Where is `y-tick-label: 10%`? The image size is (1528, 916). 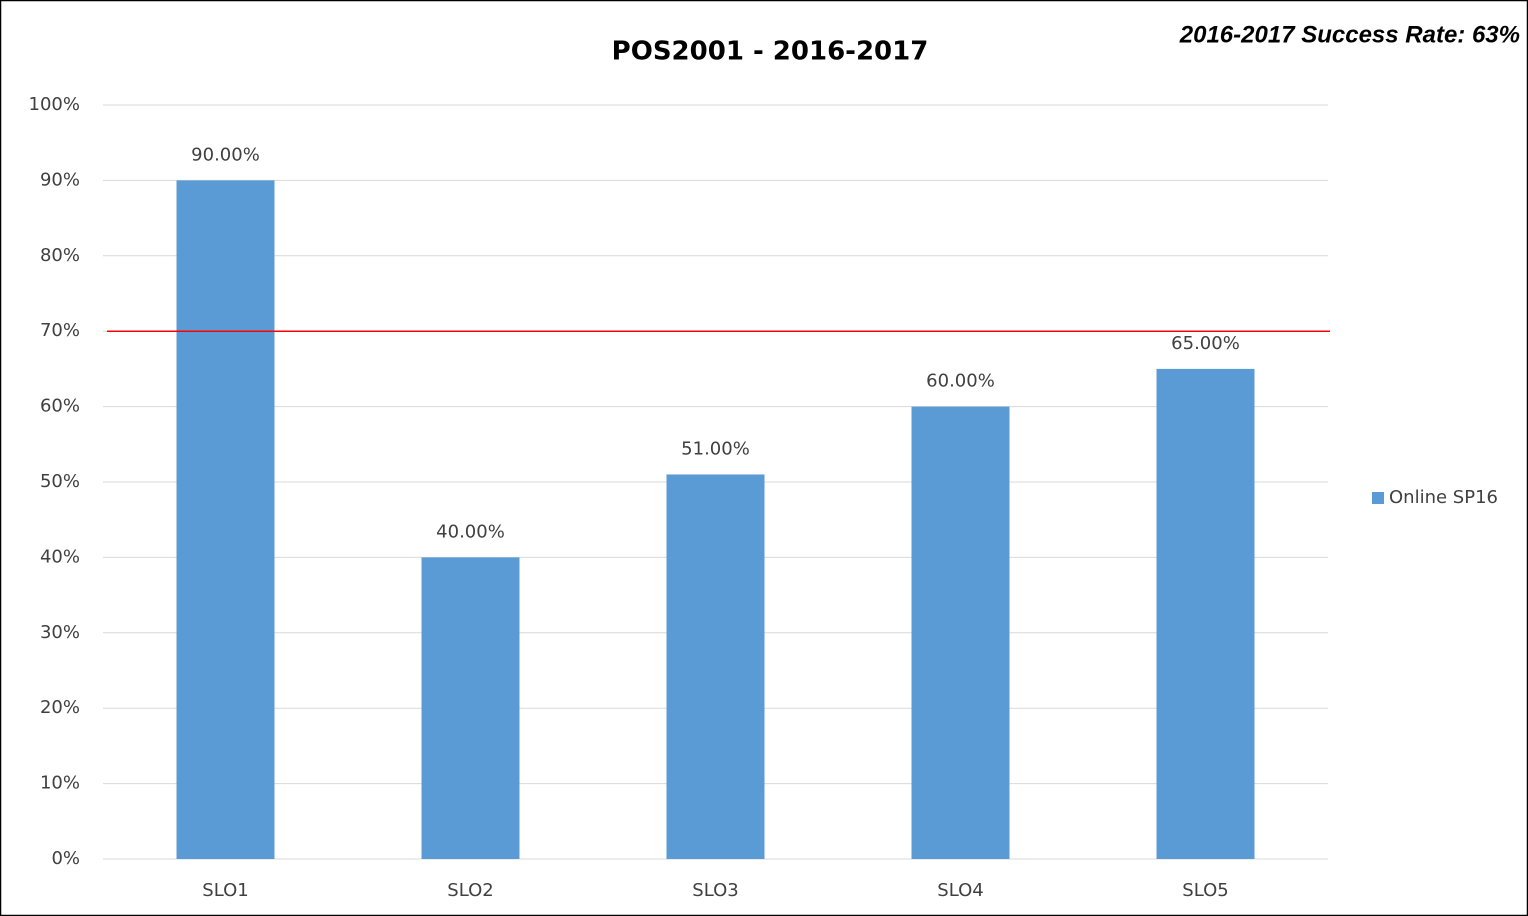 y-tick-label: 10% is located at coordinates (60, 783).